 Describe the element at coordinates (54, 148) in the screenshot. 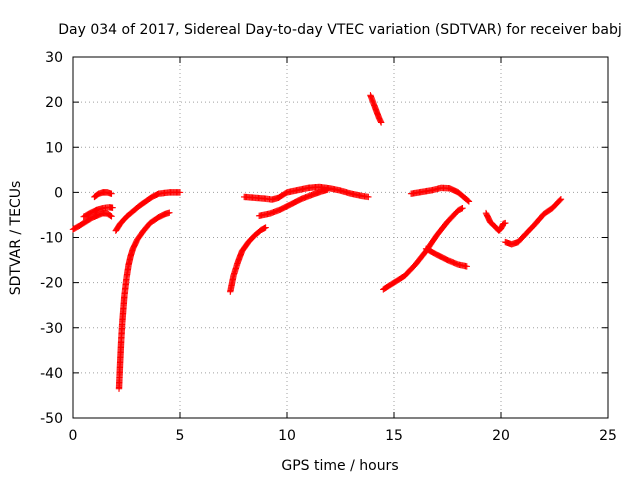

I see `y-tick-label: 10` at that location.